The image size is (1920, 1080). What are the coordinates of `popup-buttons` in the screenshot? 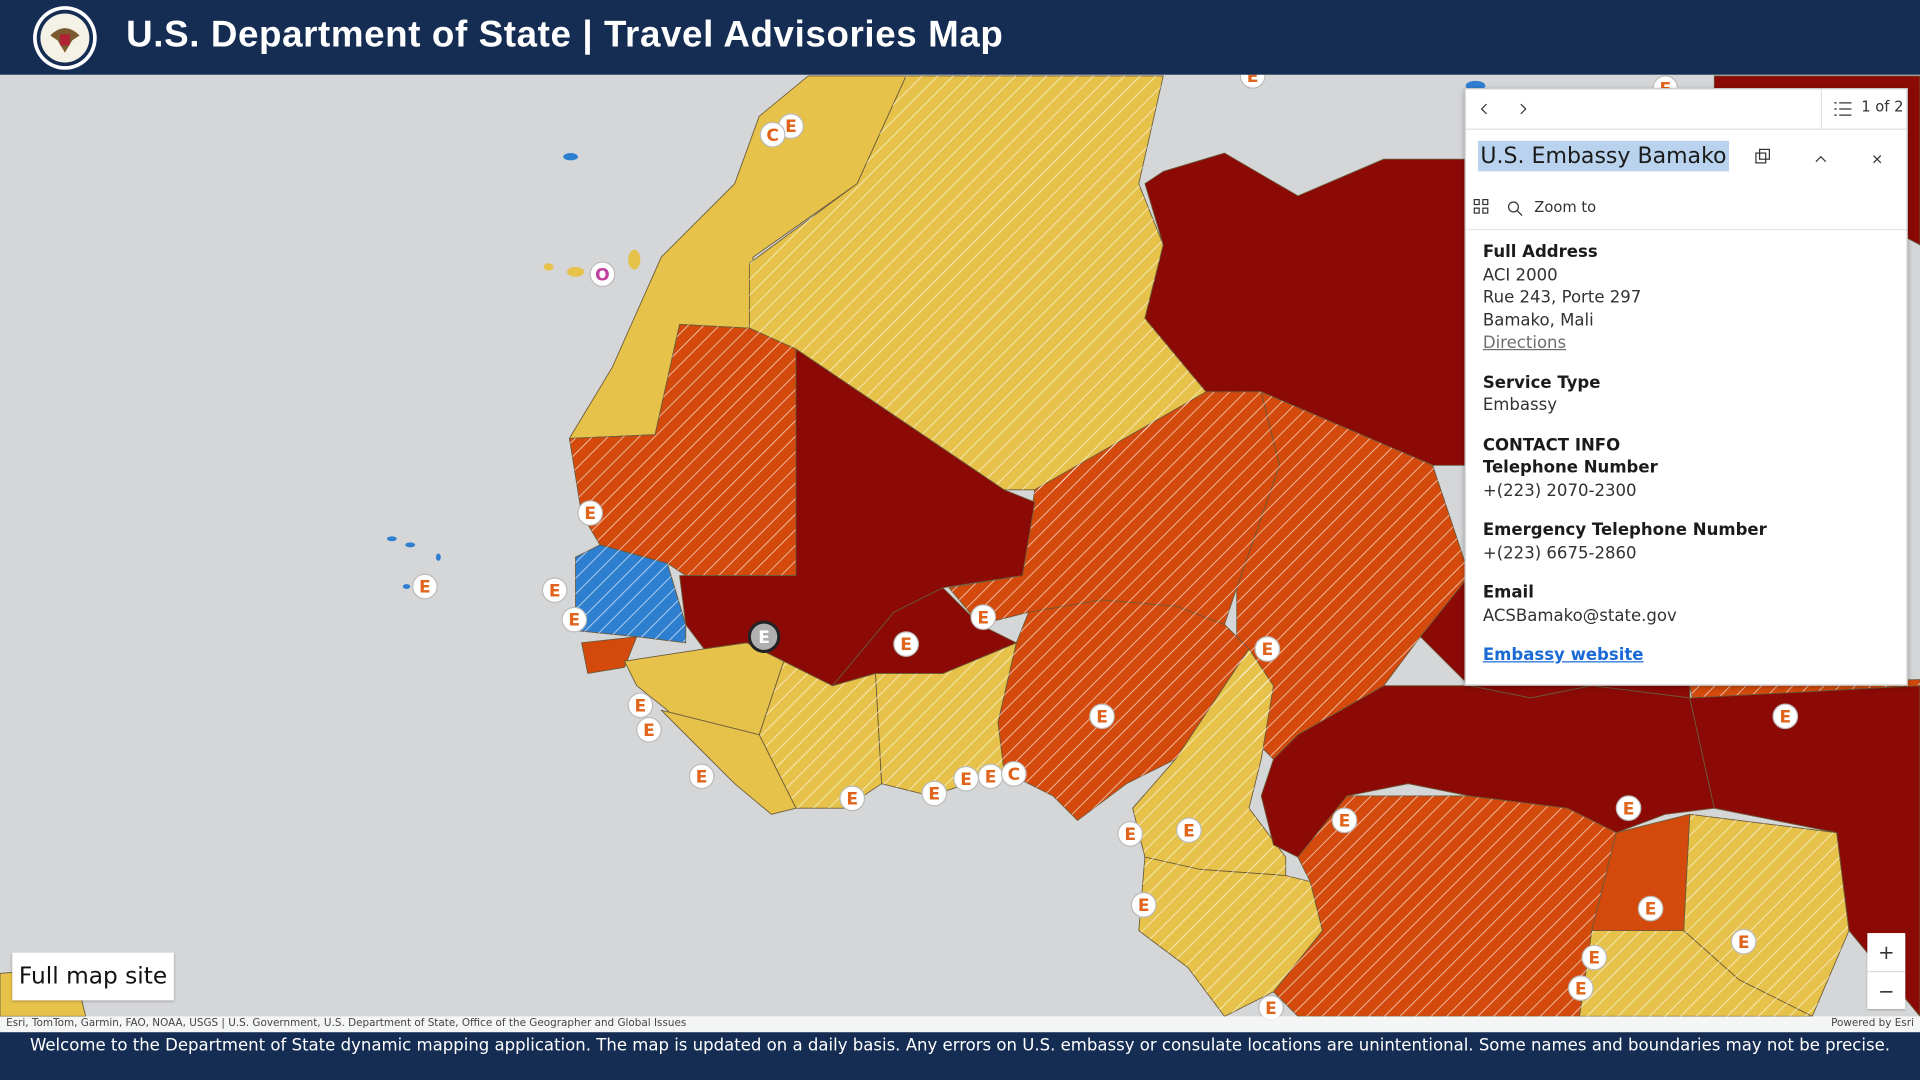 It's located at (1820, 160).